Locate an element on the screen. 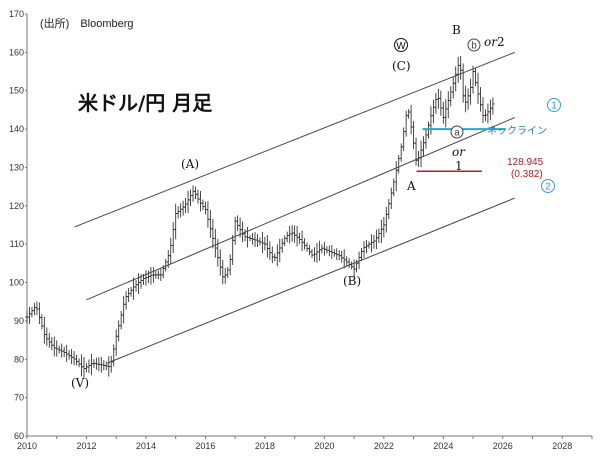 The width and height of the screenshot is (604, 464). label-1: 1 is located at coordinates (459, 166).